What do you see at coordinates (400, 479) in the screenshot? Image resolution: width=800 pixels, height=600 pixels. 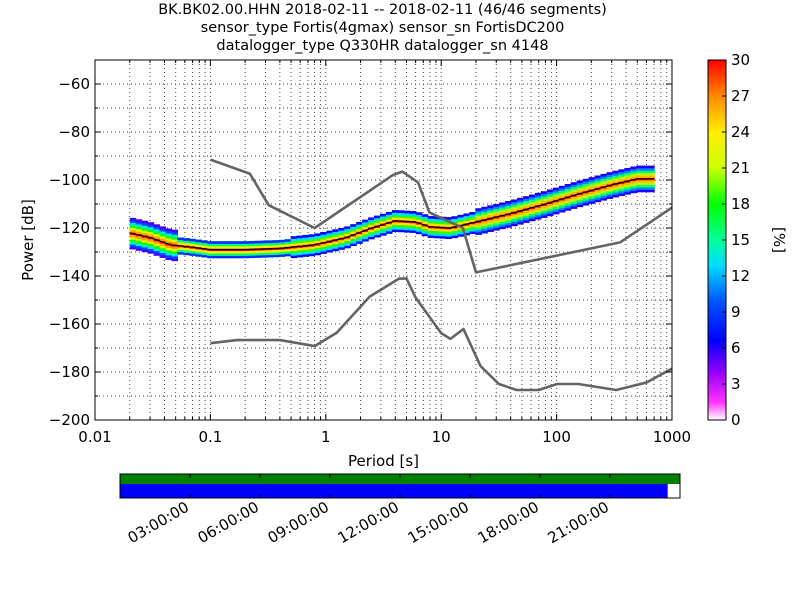 I see `data-availability-bar` at bounding box center [400, 479].